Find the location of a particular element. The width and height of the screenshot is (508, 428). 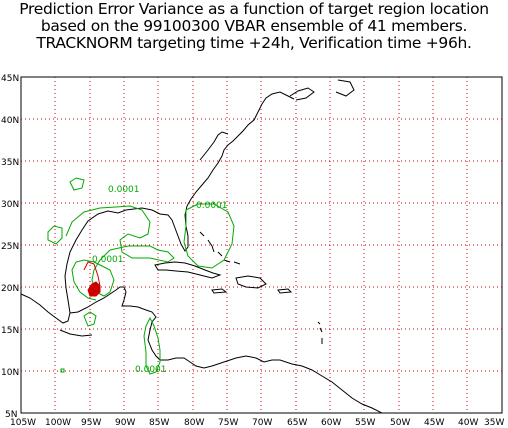

contours-high is located at coordinates (92, 279).